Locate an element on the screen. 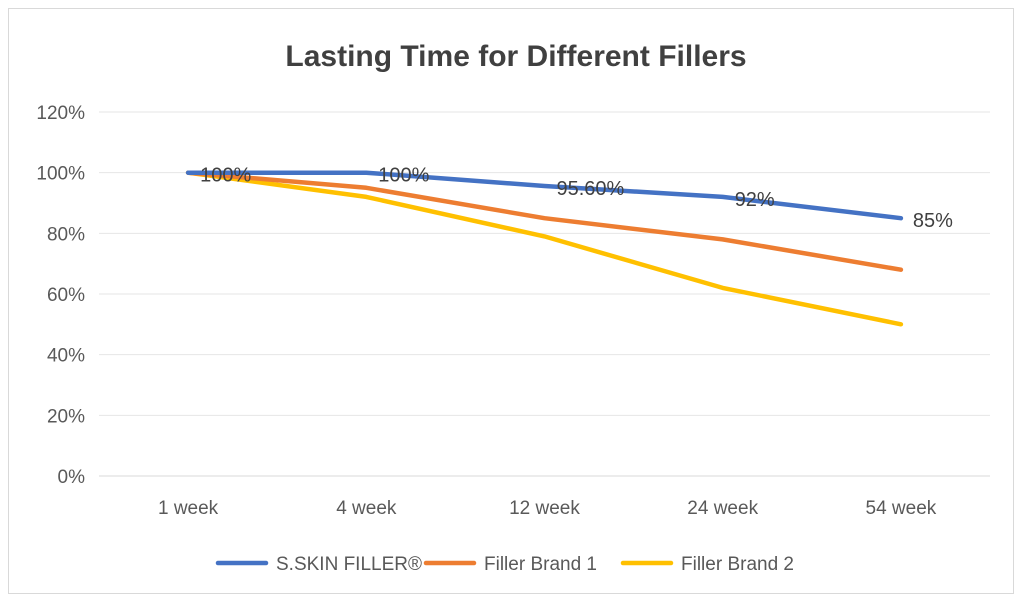 Image resolution: width=1024 pixels, height=603 pixels. data-label: 85% is located at coordinates (933, 221).